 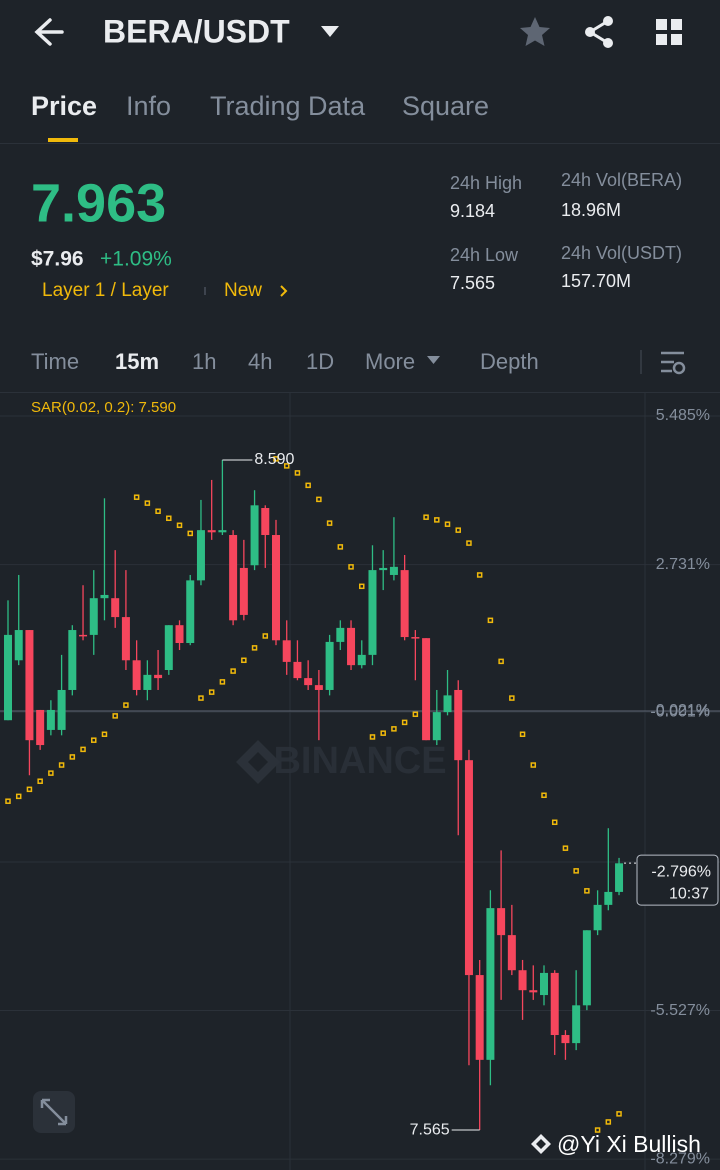 I want to click on interval-option: 4h, so click(x=260, y=361).